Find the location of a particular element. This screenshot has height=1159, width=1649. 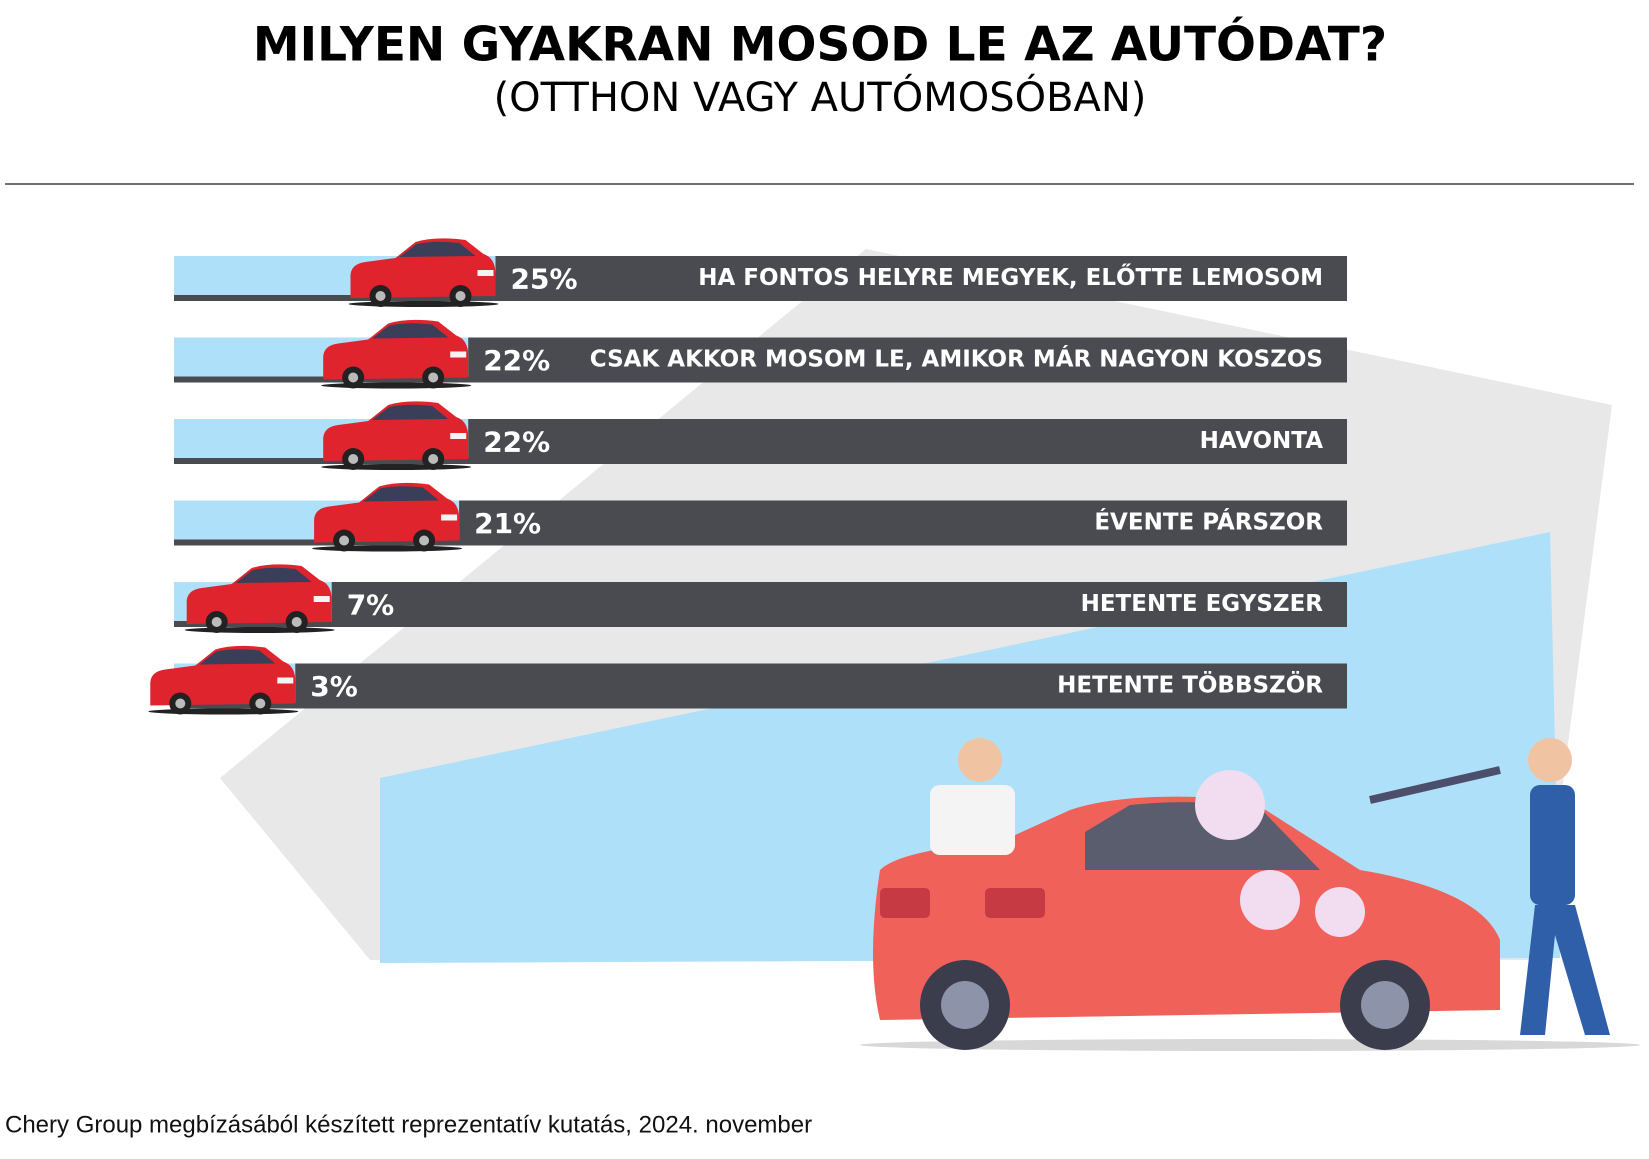

category-label: HAVONTA is located at coordinates (1262, 441).